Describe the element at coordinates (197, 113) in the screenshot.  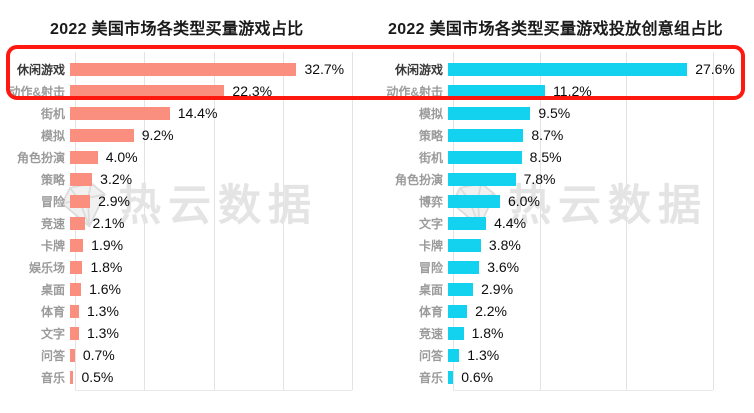
I see `value-label: 14.4%` at that location.